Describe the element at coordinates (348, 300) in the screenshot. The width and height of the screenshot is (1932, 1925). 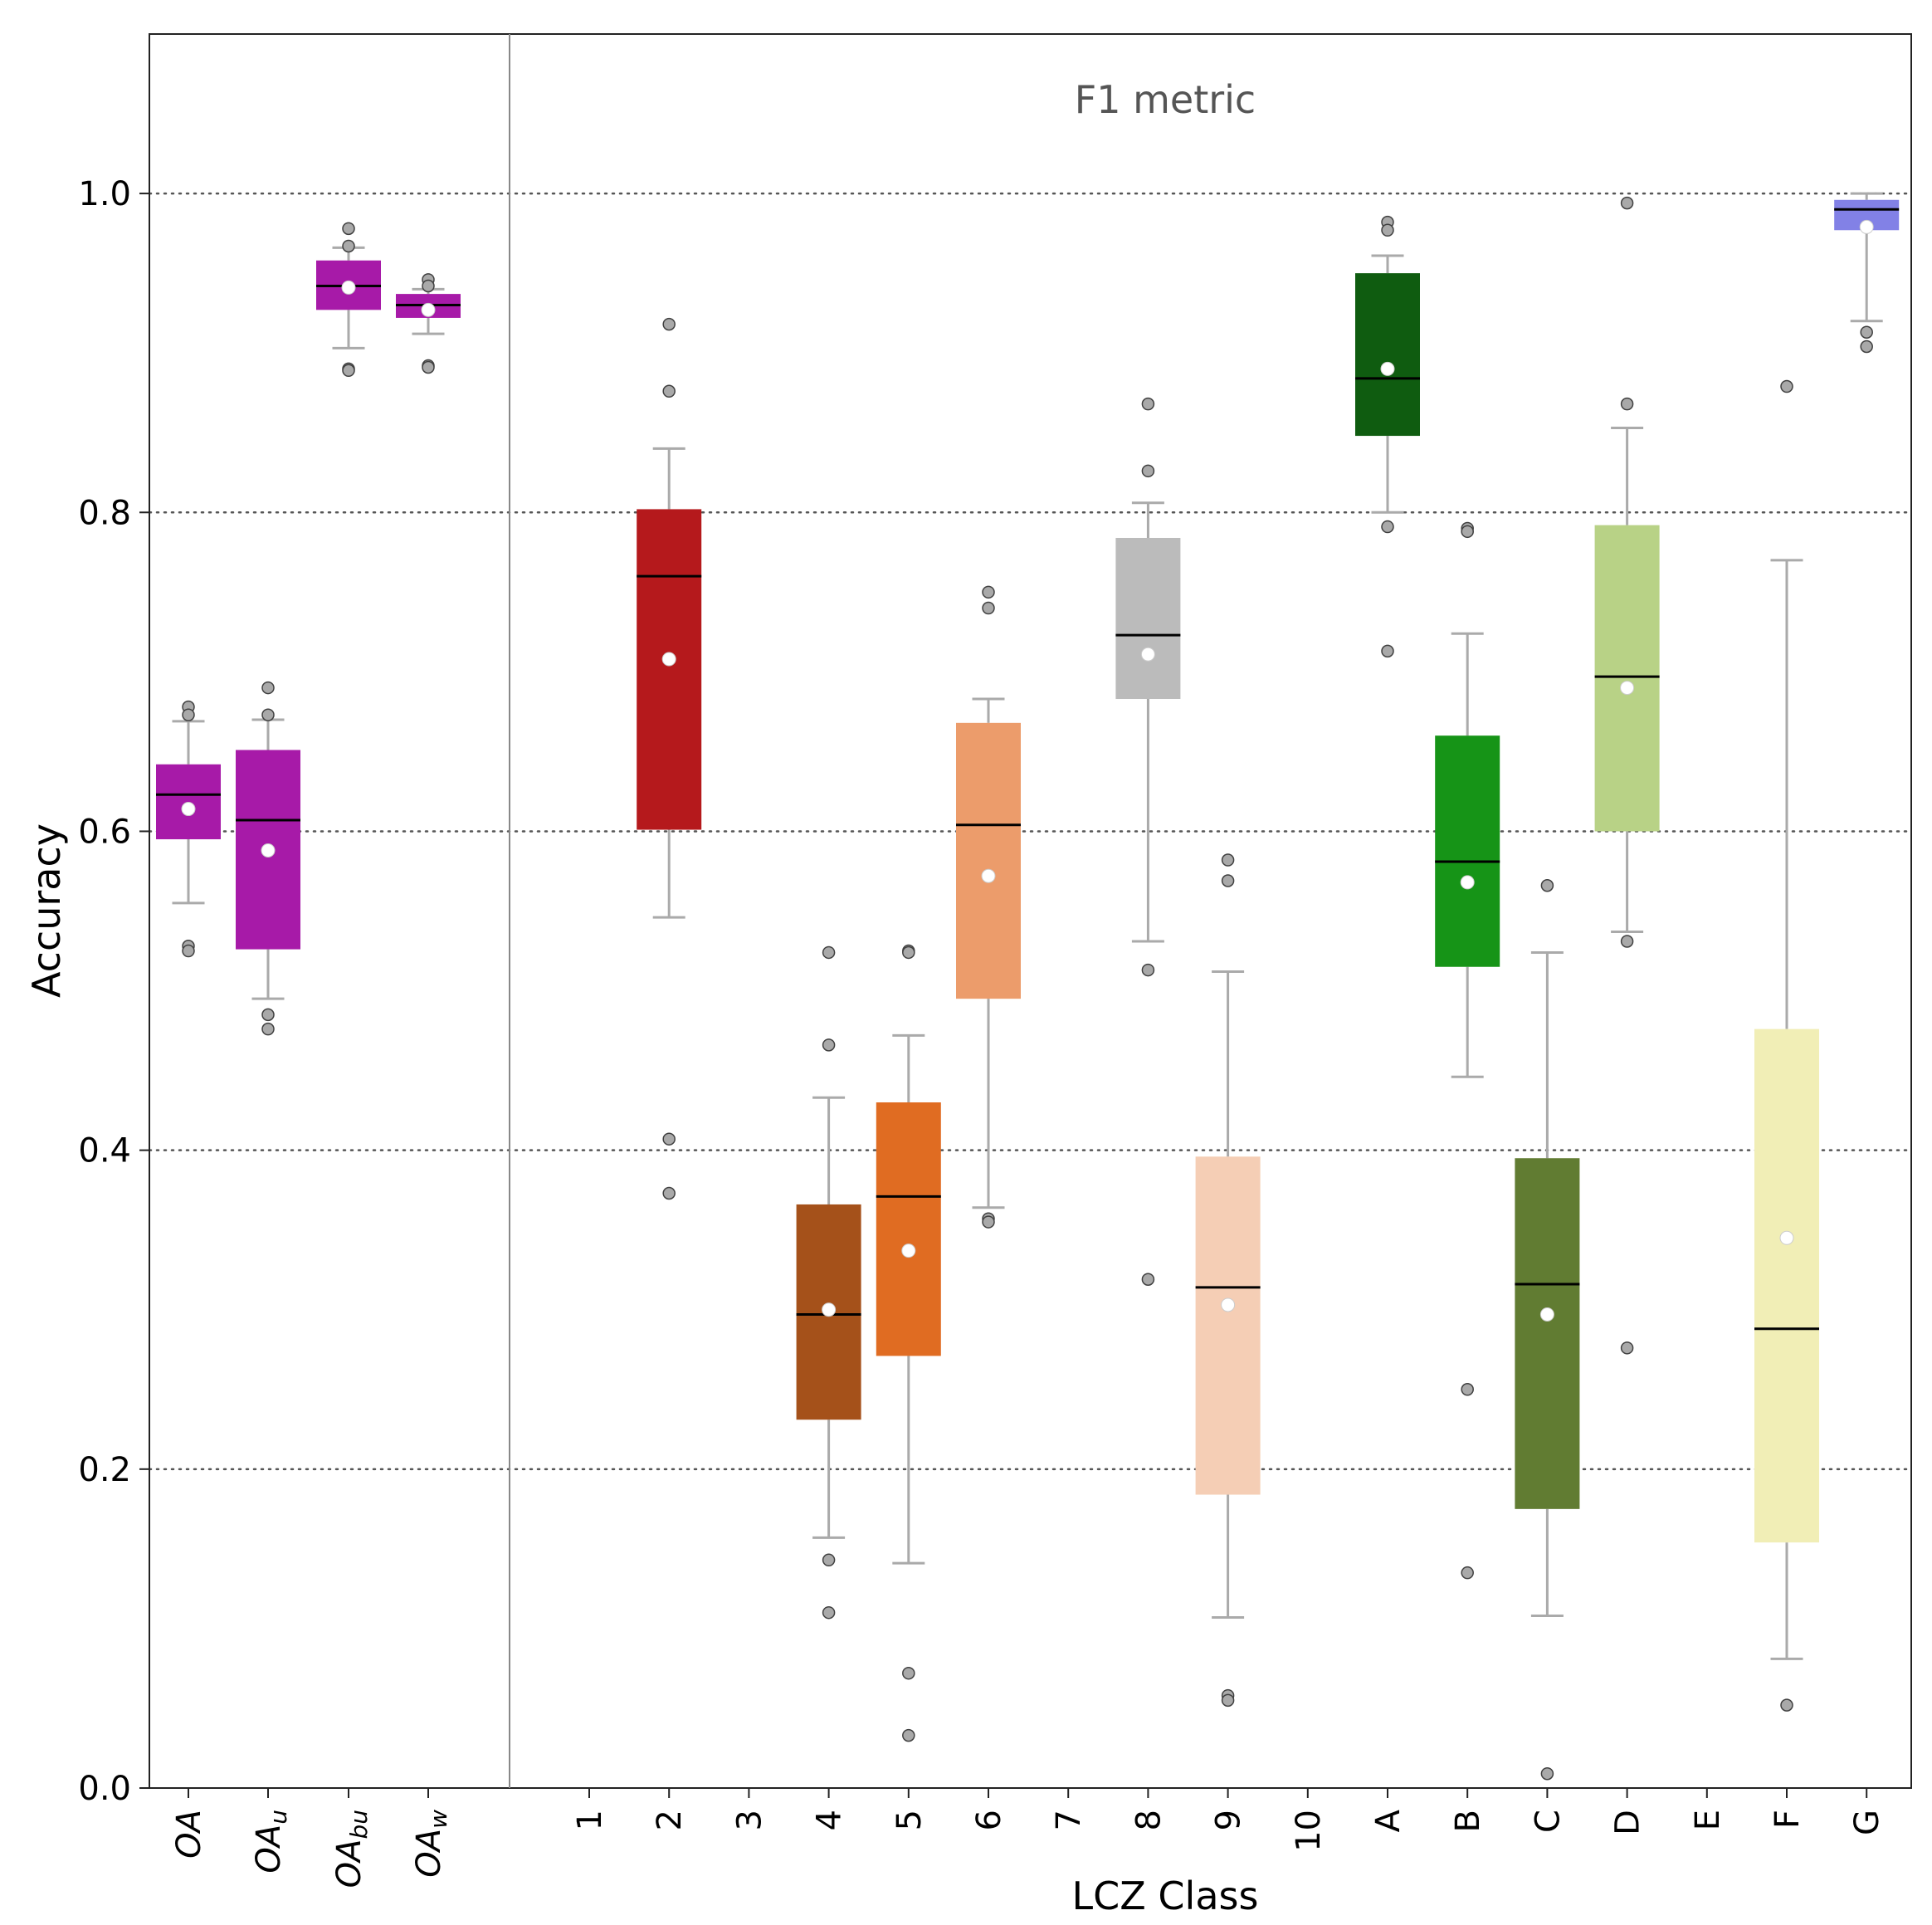
I see `overall-2-group` at that location.